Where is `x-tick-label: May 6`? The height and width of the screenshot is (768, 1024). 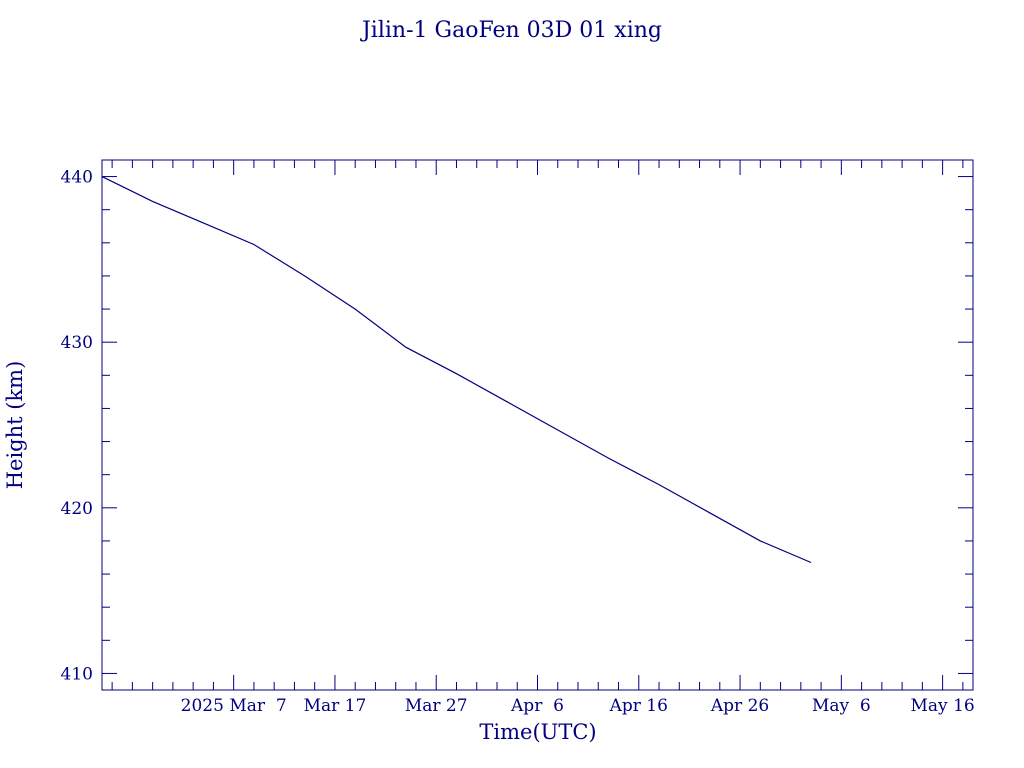
x-tick-label: May 6 is located at coordinates (841, 706).